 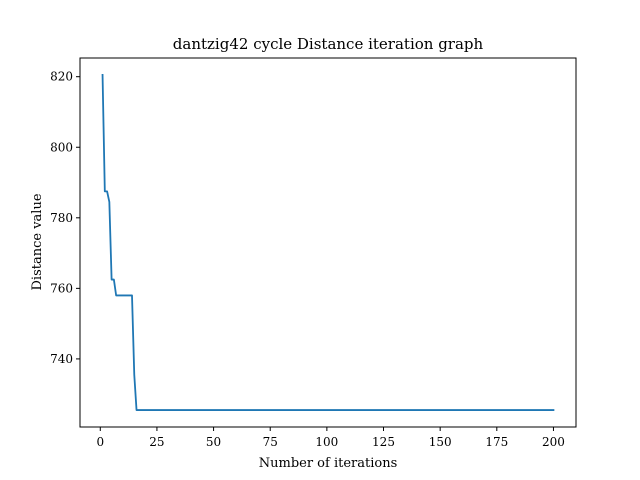 What do you see at coordinates (270, 442) in the screenshot?
I see `x-tick-label-75: 75` at bounding box center [270, 442].